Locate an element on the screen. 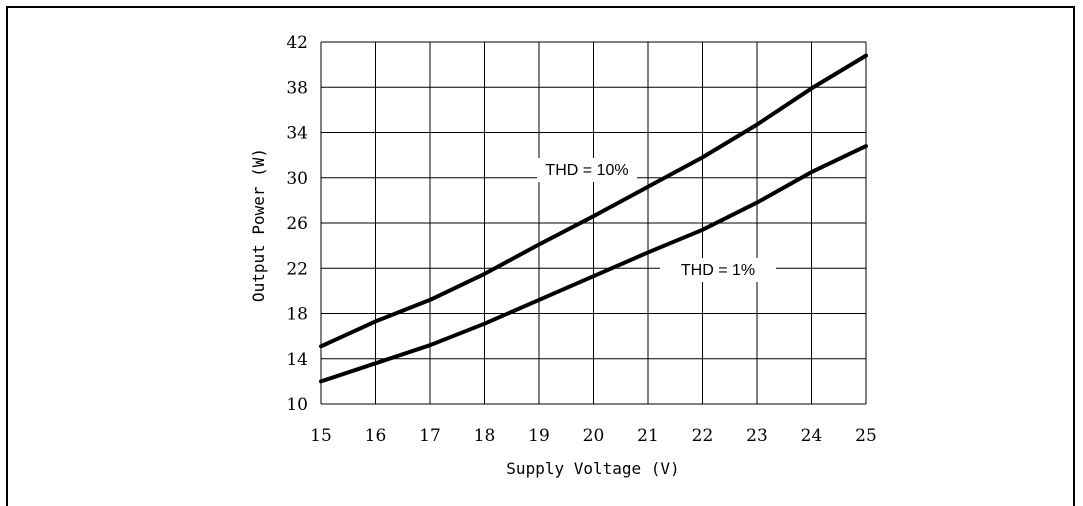 This screenshot has width=1083, height=506. x-tick-label: 21 is located at coordinates (648, 436).